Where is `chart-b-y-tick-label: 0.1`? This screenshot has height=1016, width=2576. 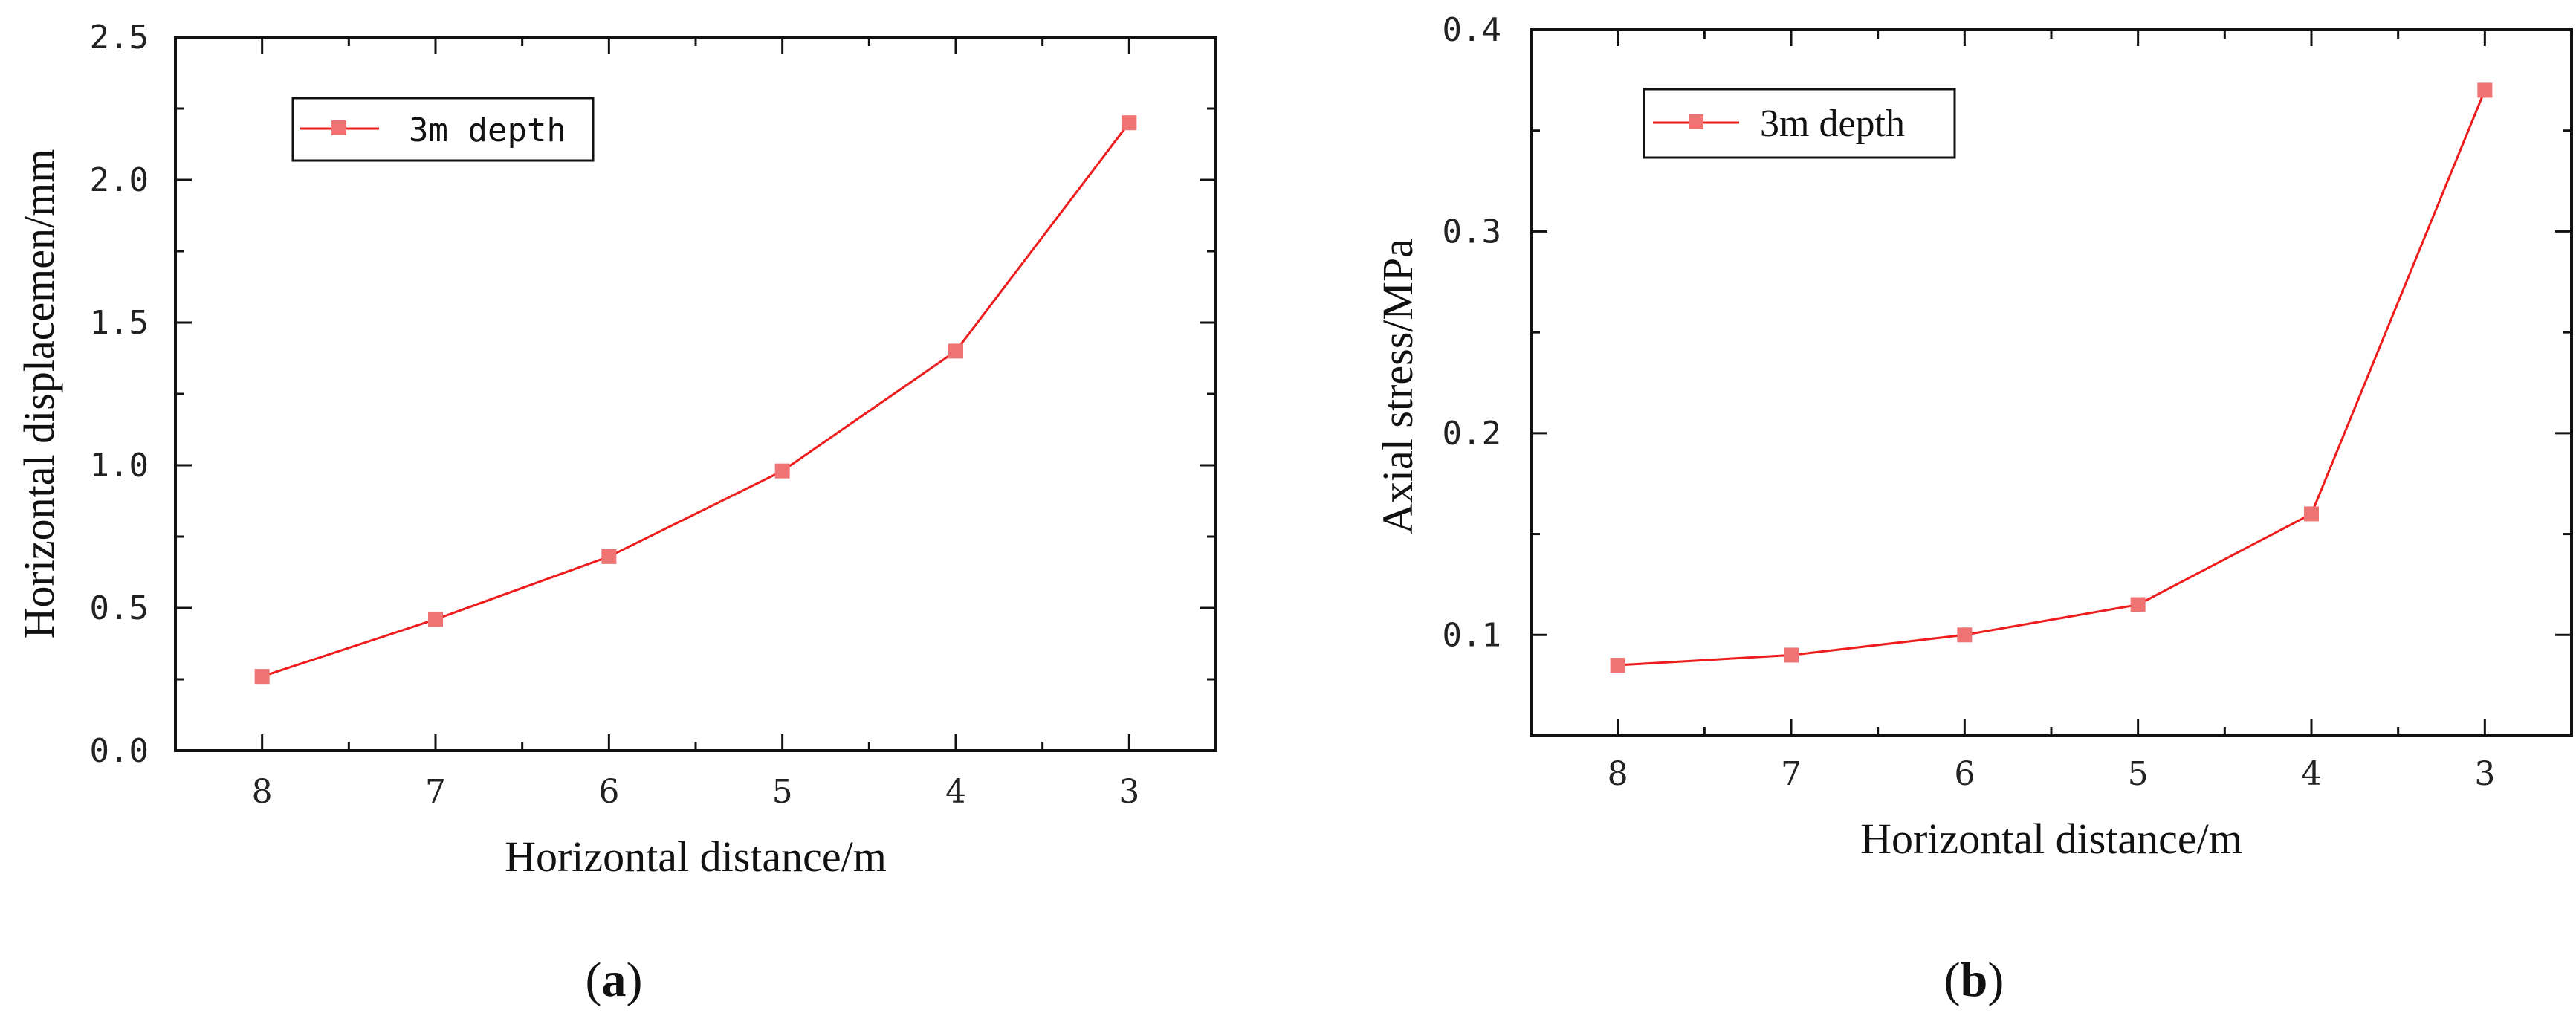
chart-b-y-tick-label: 0.1 is located at coordinates (1472, 635).